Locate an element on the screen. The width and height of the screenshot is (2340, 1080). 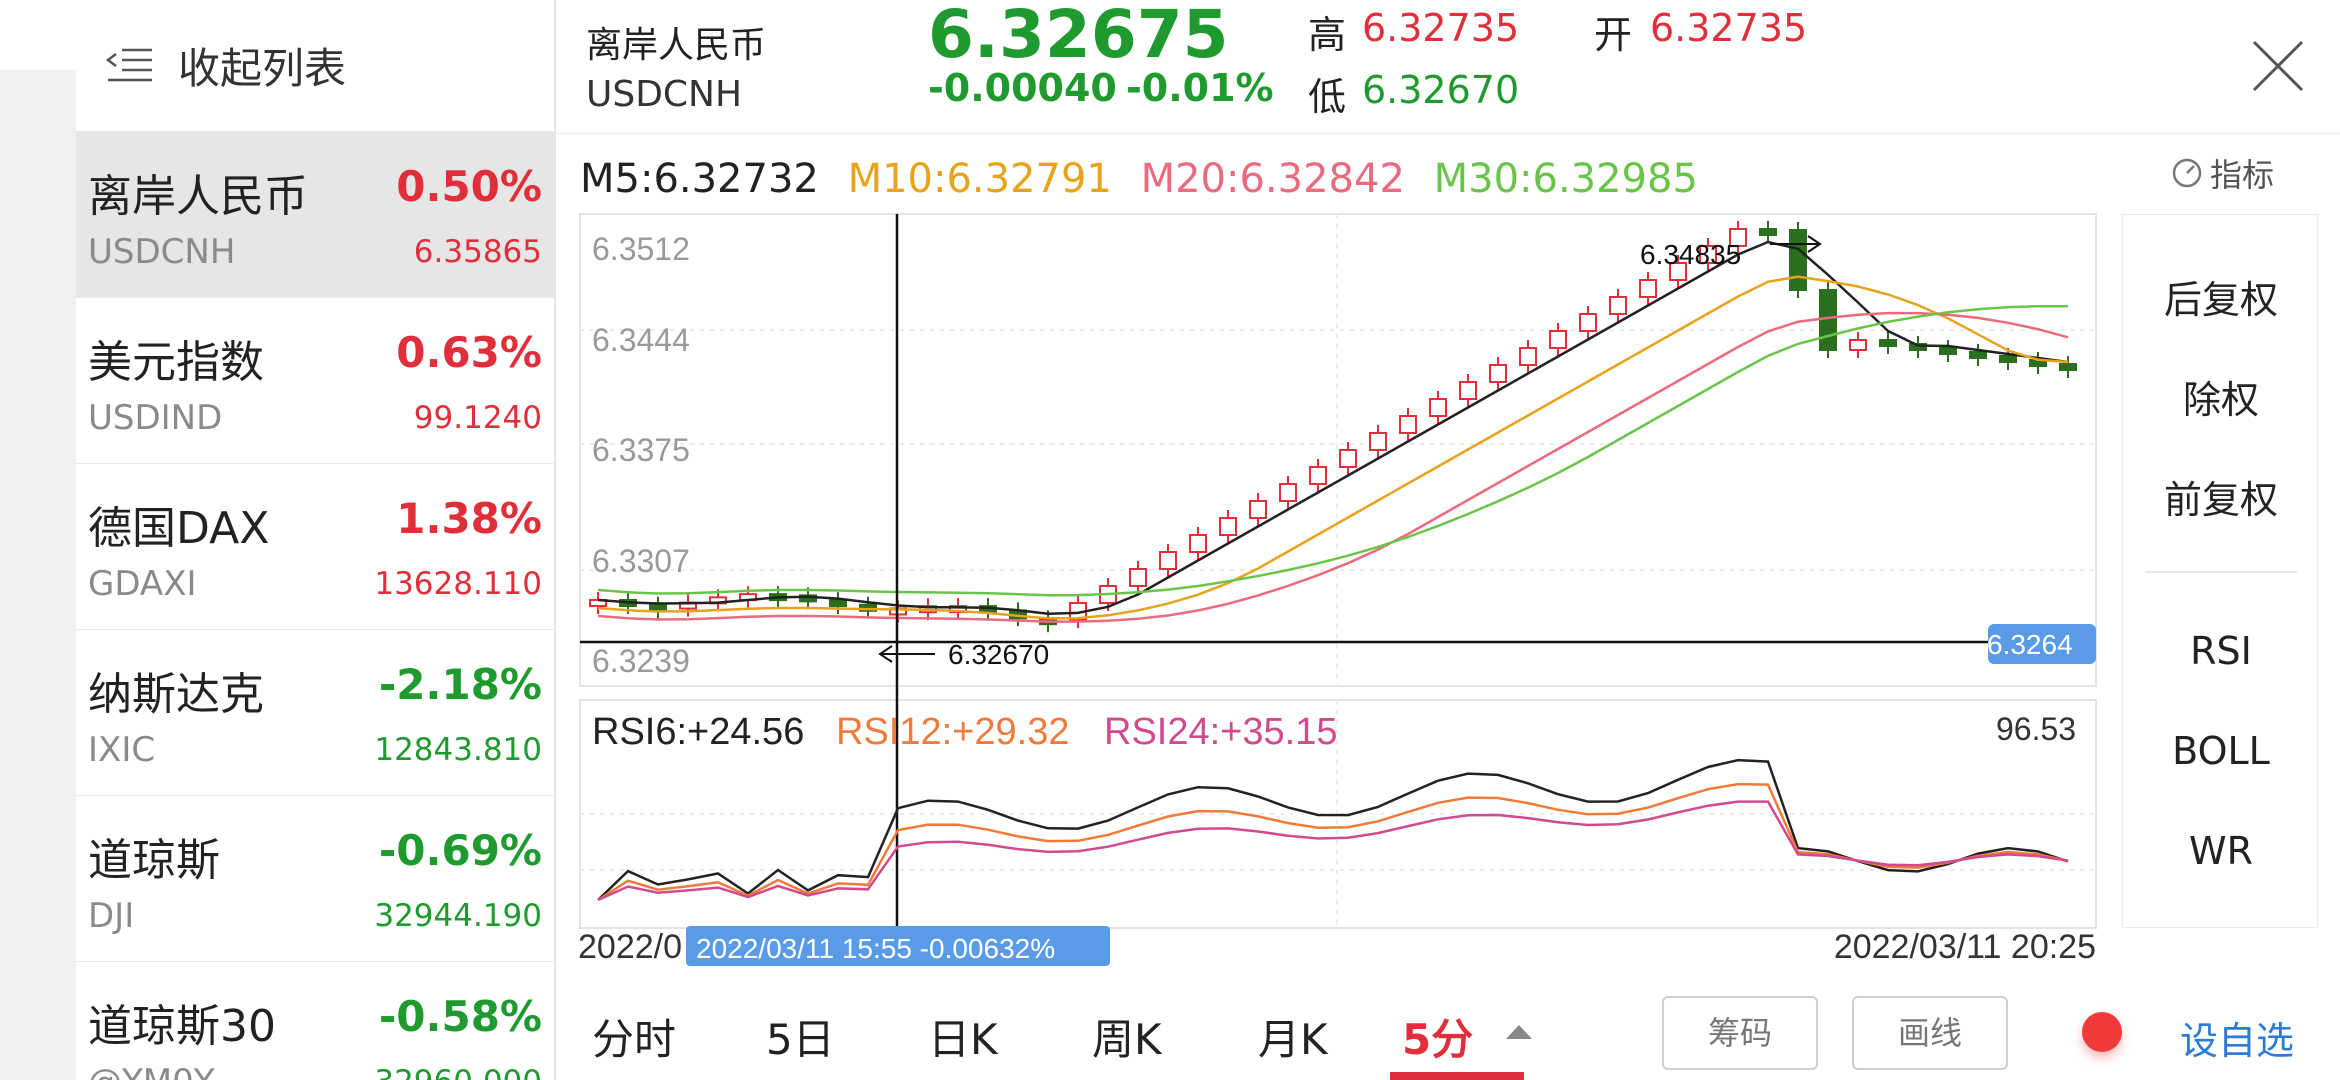
indicator-button: 指标 is located at coordinates (2222, 173).